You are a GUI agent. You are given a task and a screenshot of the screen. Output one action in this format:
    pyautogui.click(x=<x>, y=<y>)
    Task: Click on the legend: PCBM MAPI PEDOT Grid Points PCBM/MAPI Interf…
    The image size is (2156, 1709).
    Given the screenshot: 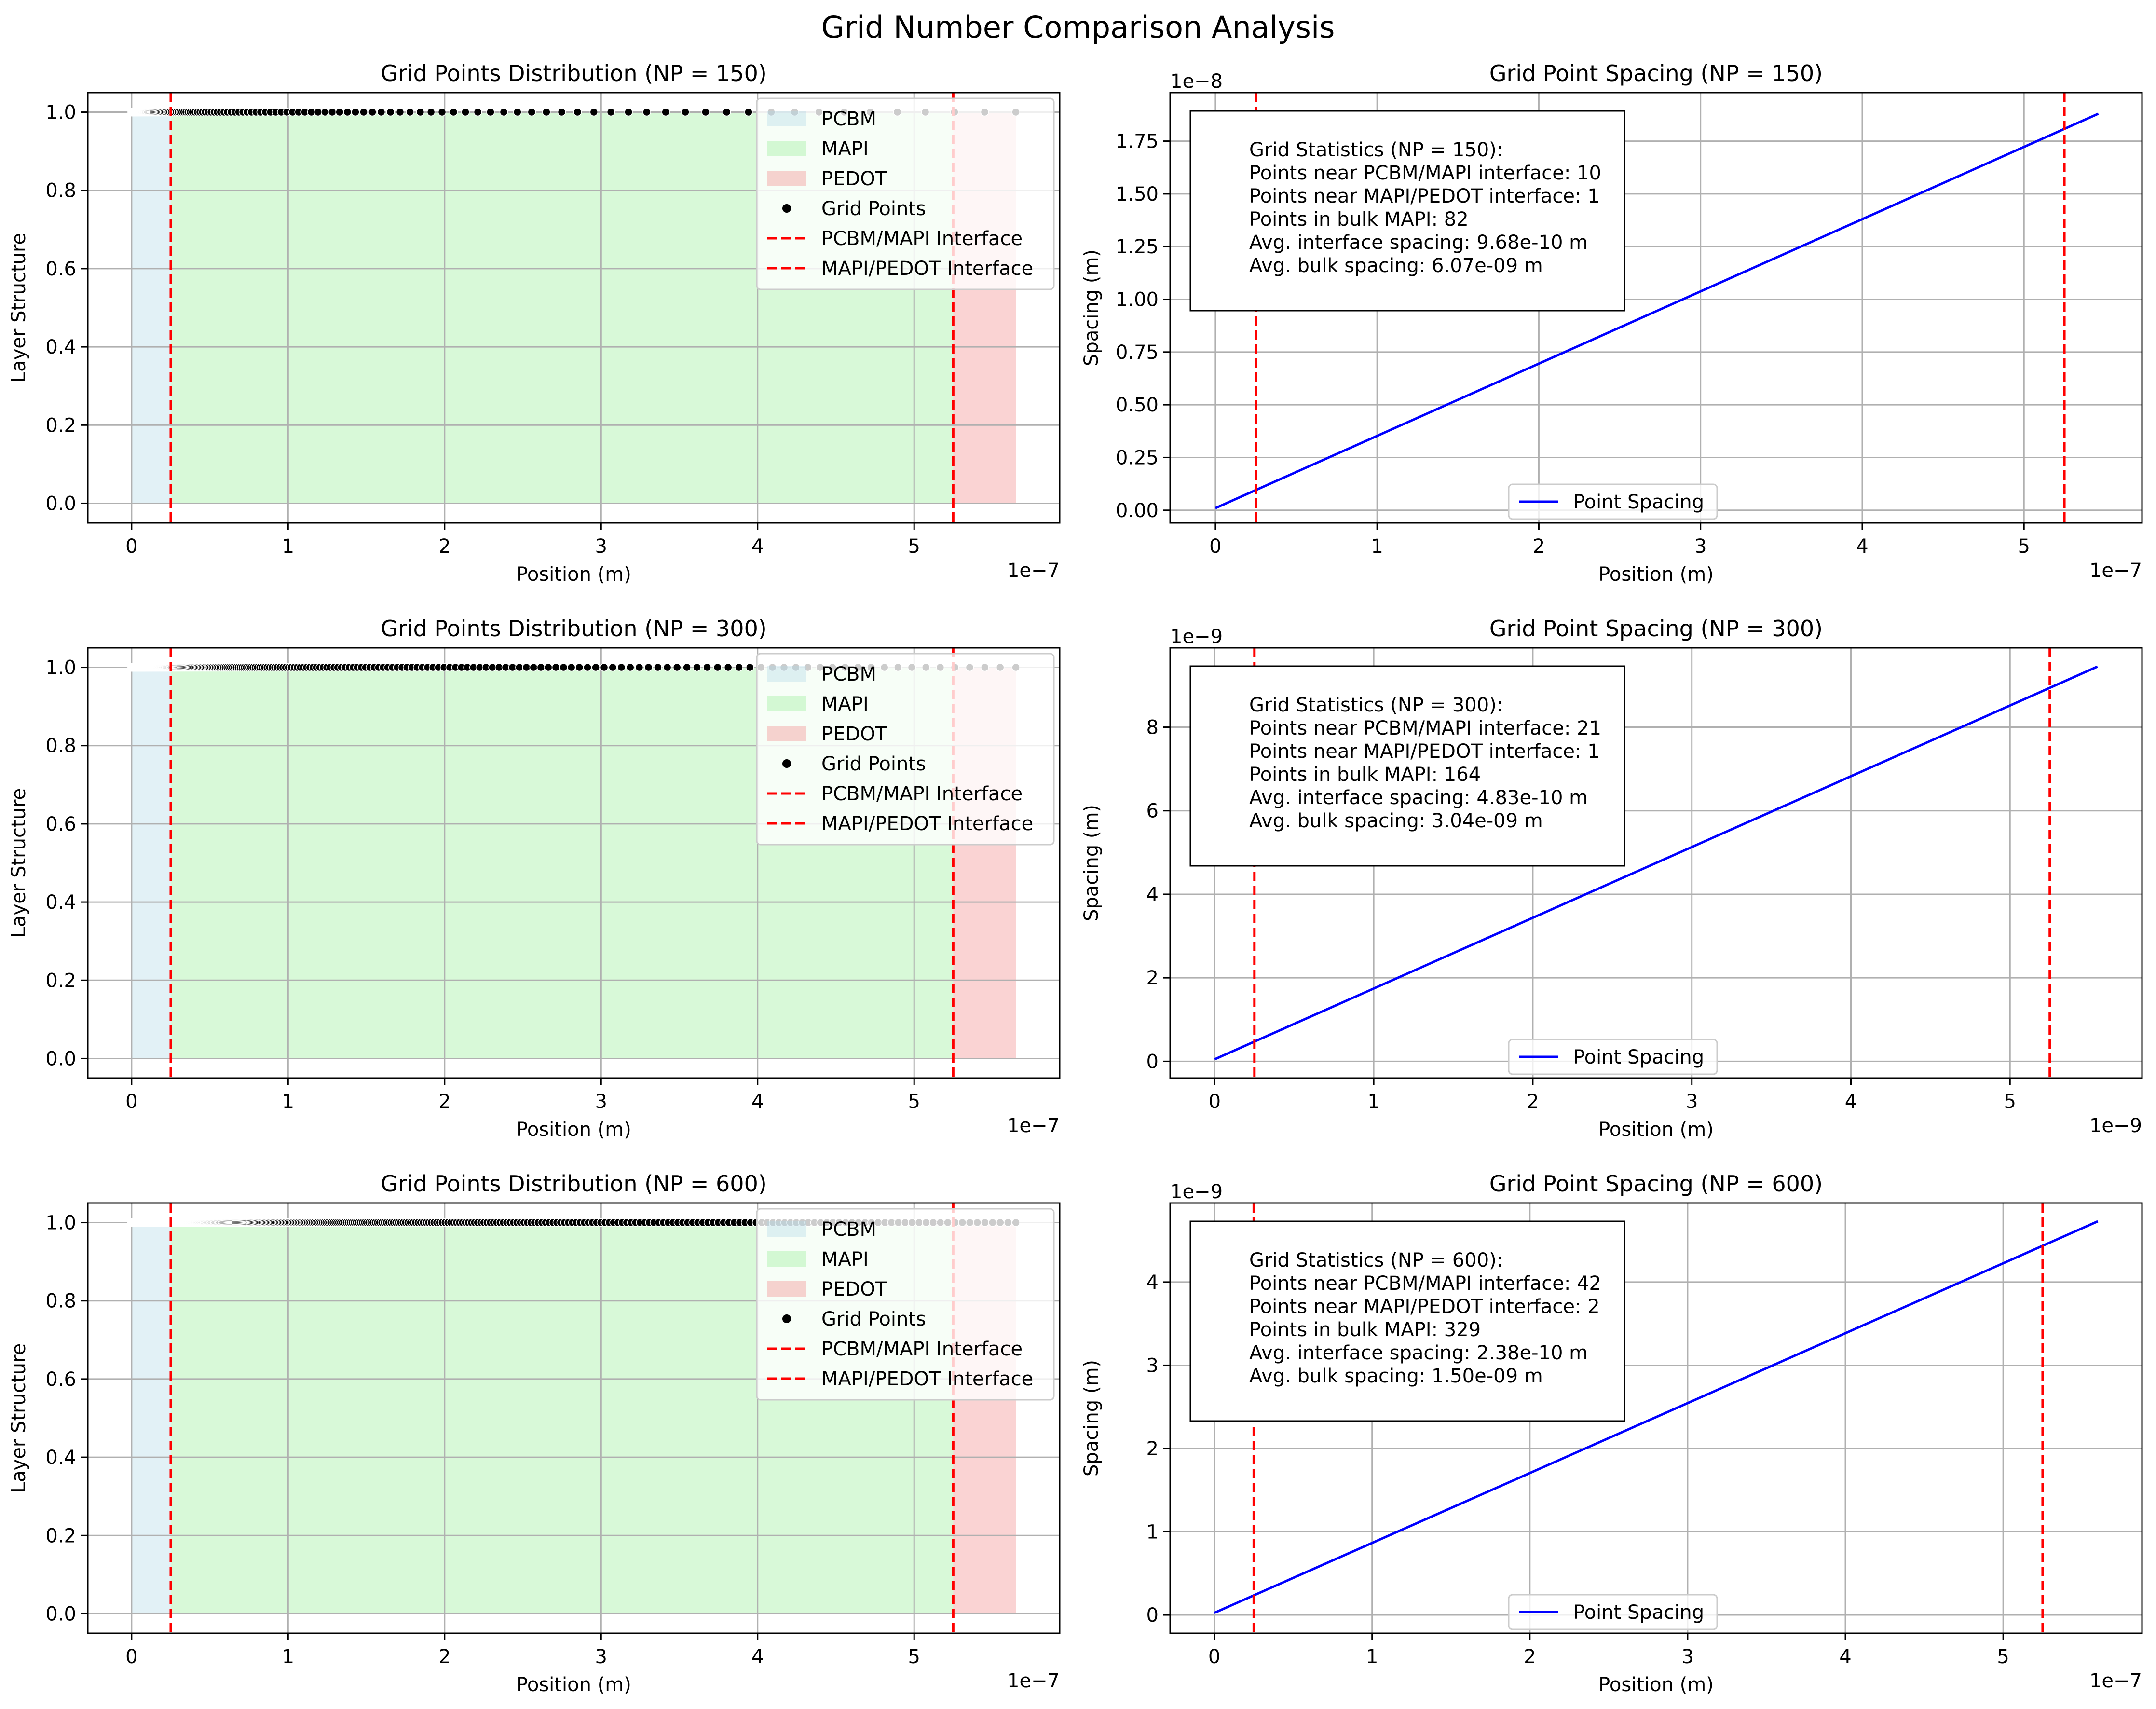 What is the action you would take?
    pyautogui.click(x=905, y=193)
    